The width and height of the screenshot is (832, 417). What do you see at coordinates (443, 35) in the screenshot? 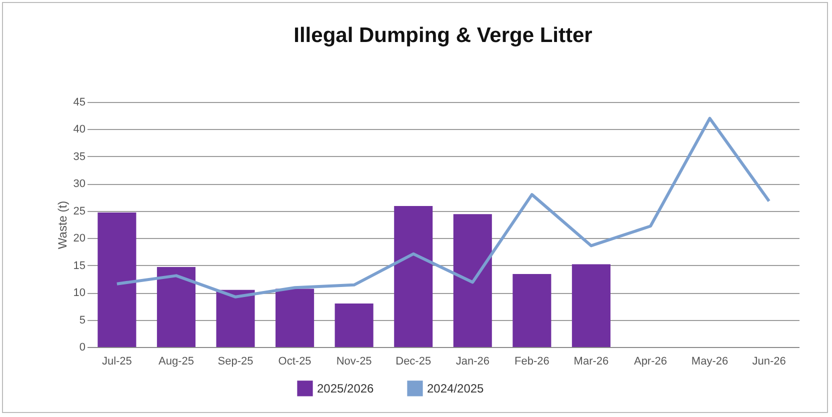
I see `chart-title: Illegal Dumping & Verge Litter` at bounding box center [443, 35].